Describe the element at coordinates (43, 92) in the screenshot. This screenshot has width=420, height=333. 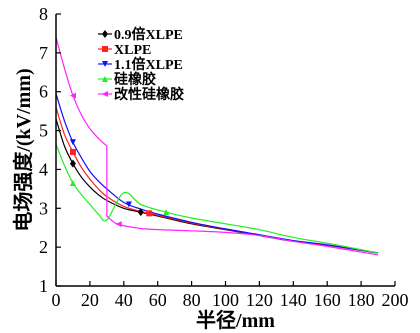
I see `y-tick-label: 6` at that location.